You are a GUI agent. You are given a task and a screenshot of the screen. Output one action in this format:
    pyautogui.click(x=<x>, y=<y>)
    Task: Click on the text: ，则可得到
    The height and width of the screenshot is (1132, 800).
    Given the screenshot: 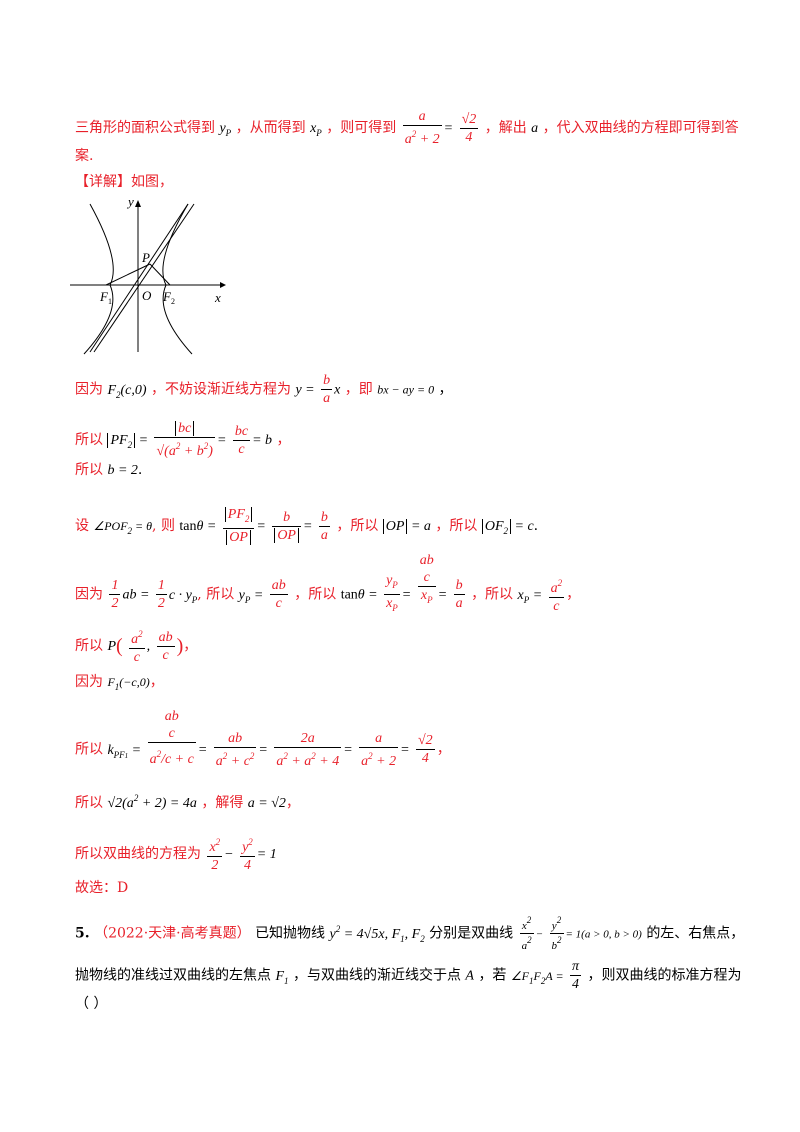 What is the action you would take?
    pyautogui.click(x=361, y=128)
    